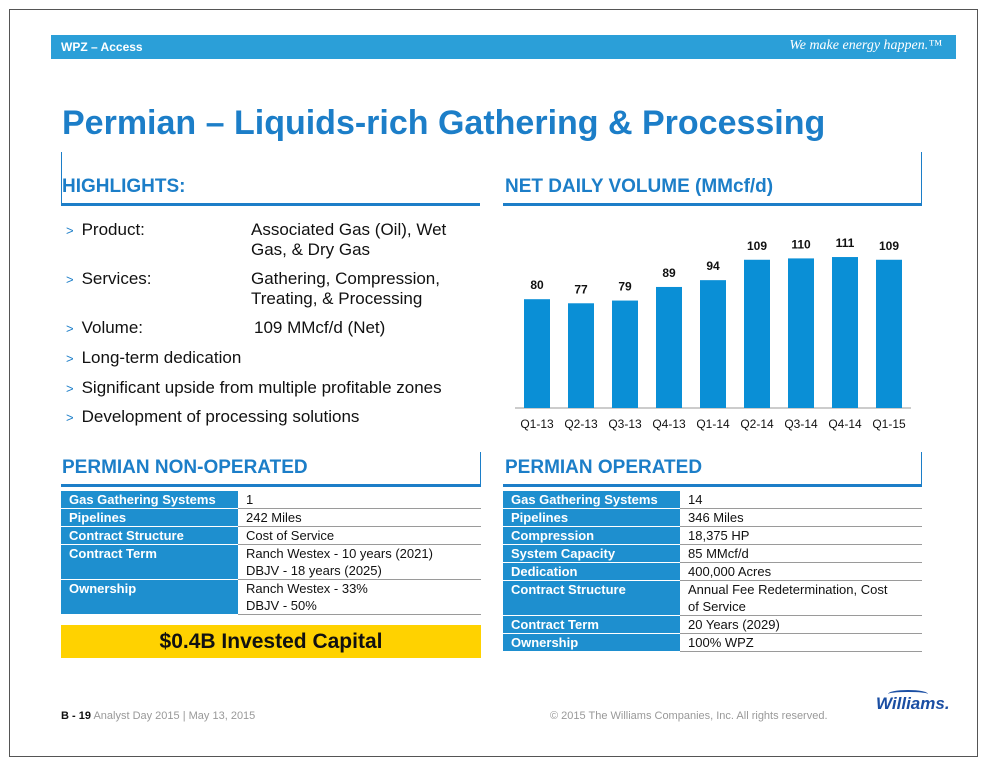 This screenshot has height=763, width=994. I want to click on bullet-long-term-dedication: > Long-term dedication, so click(153, 358).